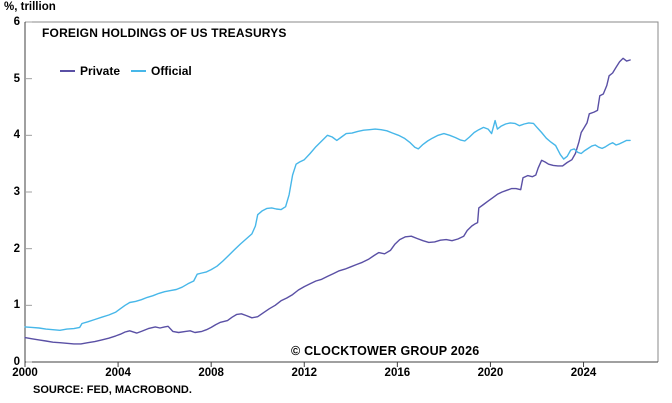  I want to click on y-tick-label: 1, so click(16, 305).